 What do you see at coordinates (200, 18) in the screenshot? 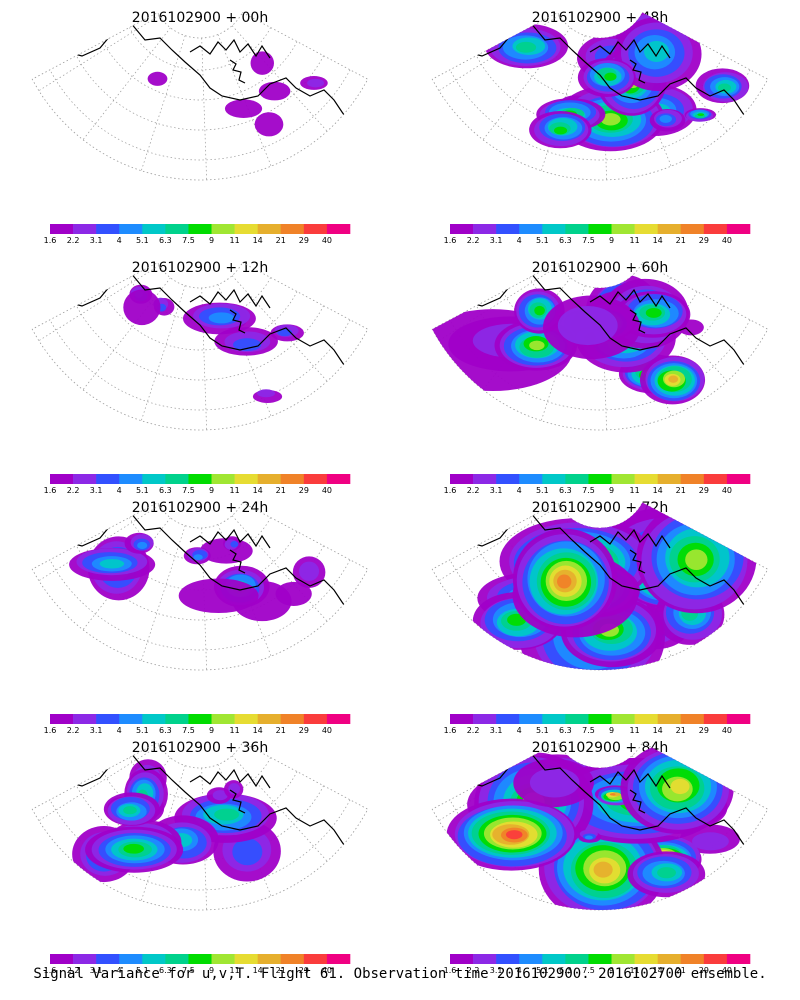
I see `panel-title: 2016102900 + 00h` at bounding box center [200, 18].